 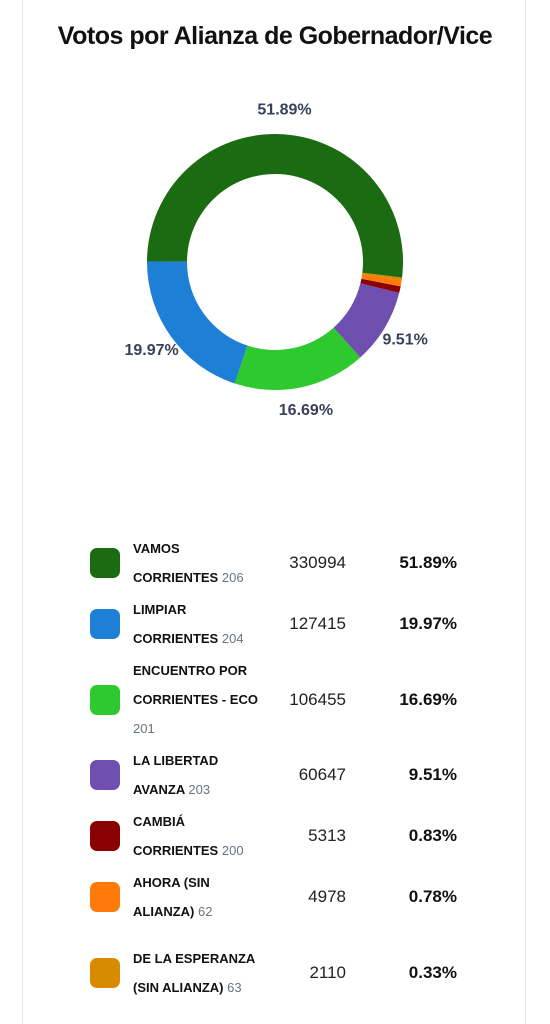 What do you see at coordinates (144, 728) in the screenshot?
I see `list-number: 201` at bounding box center [144, 728].